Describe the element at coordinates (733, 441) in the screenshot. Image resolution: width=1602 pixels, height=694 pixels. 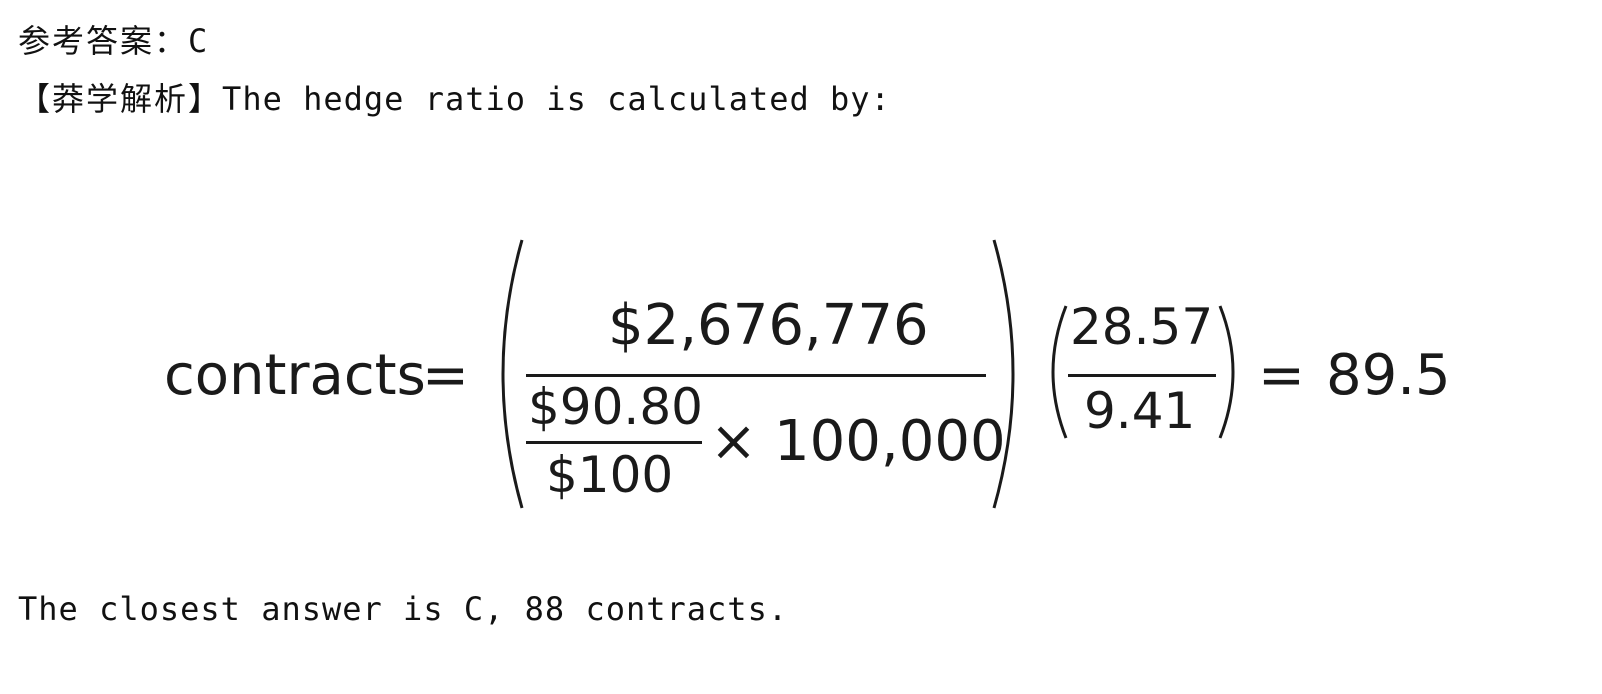
I see `formula-times: ×` at that location.